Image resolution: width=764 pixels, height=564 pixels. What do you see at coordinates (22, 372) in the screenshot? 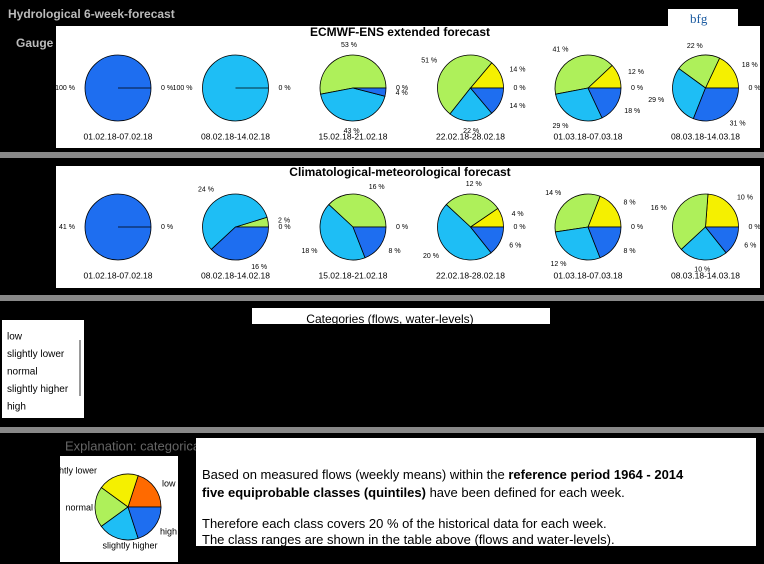
I see `category-row: normal` at bounding box center [22, 372].